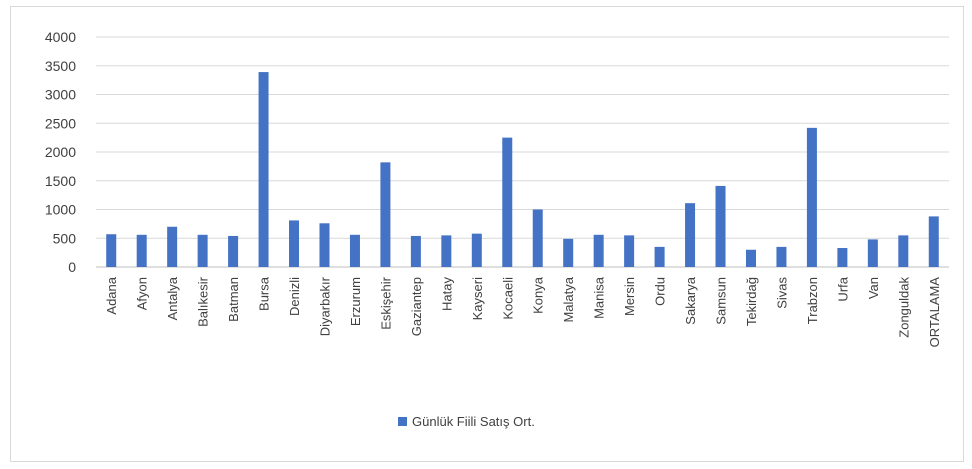  I want to click on bar-sakarya, so click(690, 235).